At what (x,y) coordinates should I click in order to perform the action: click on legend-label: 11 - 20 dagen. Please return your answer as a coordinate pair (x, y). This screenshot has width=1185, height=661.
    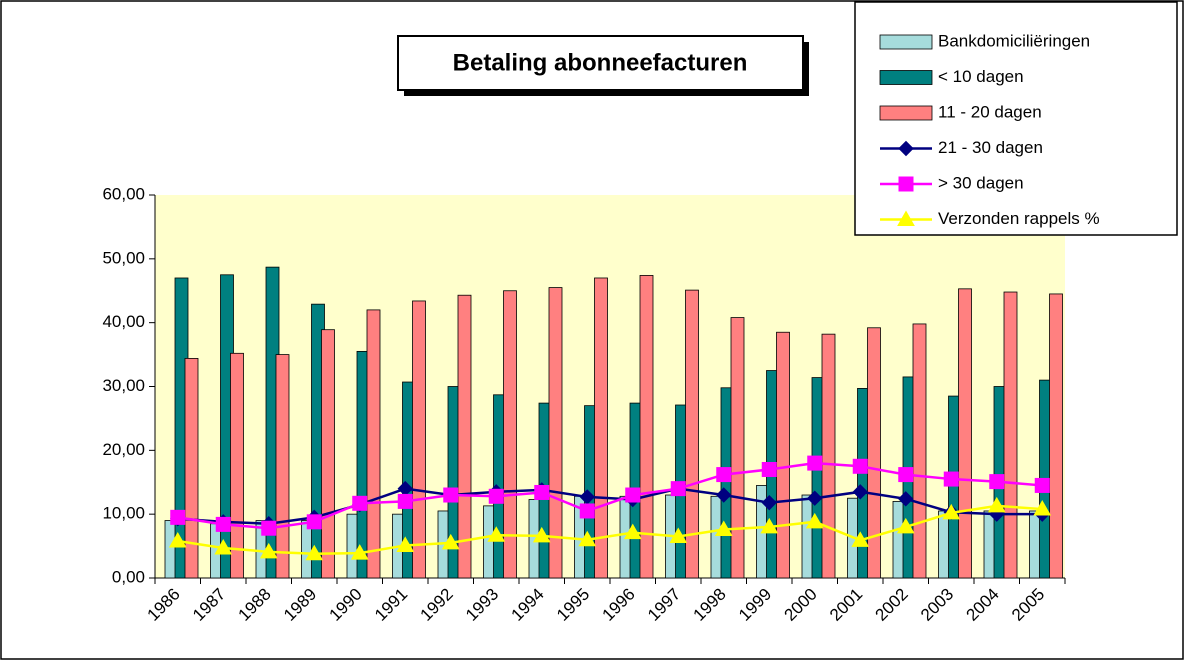
    Looking at the image, I should click on (990, 111).